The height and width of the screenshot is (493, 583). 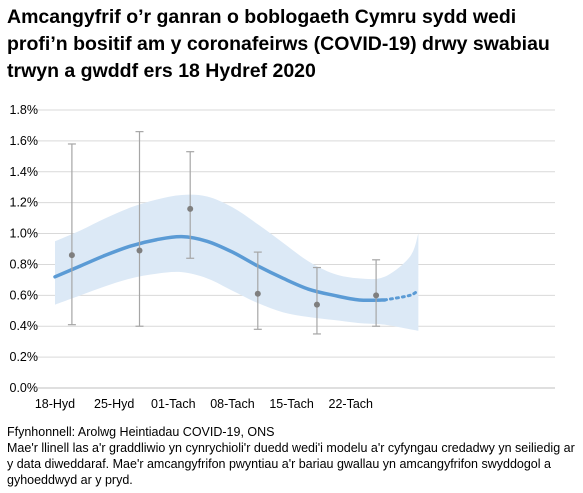 What do you see at coordinates (24, 203) in the screenshot?
I see `y-tick-label: 1.2%` at bounding box center [24, 203].